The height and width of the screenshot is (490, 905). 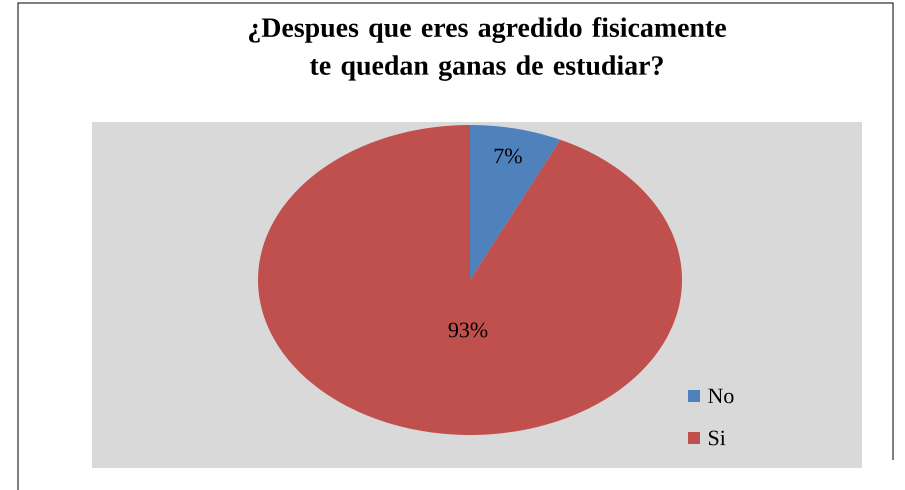 I want to click on data-label: 7%, so click(x=508, y=156).